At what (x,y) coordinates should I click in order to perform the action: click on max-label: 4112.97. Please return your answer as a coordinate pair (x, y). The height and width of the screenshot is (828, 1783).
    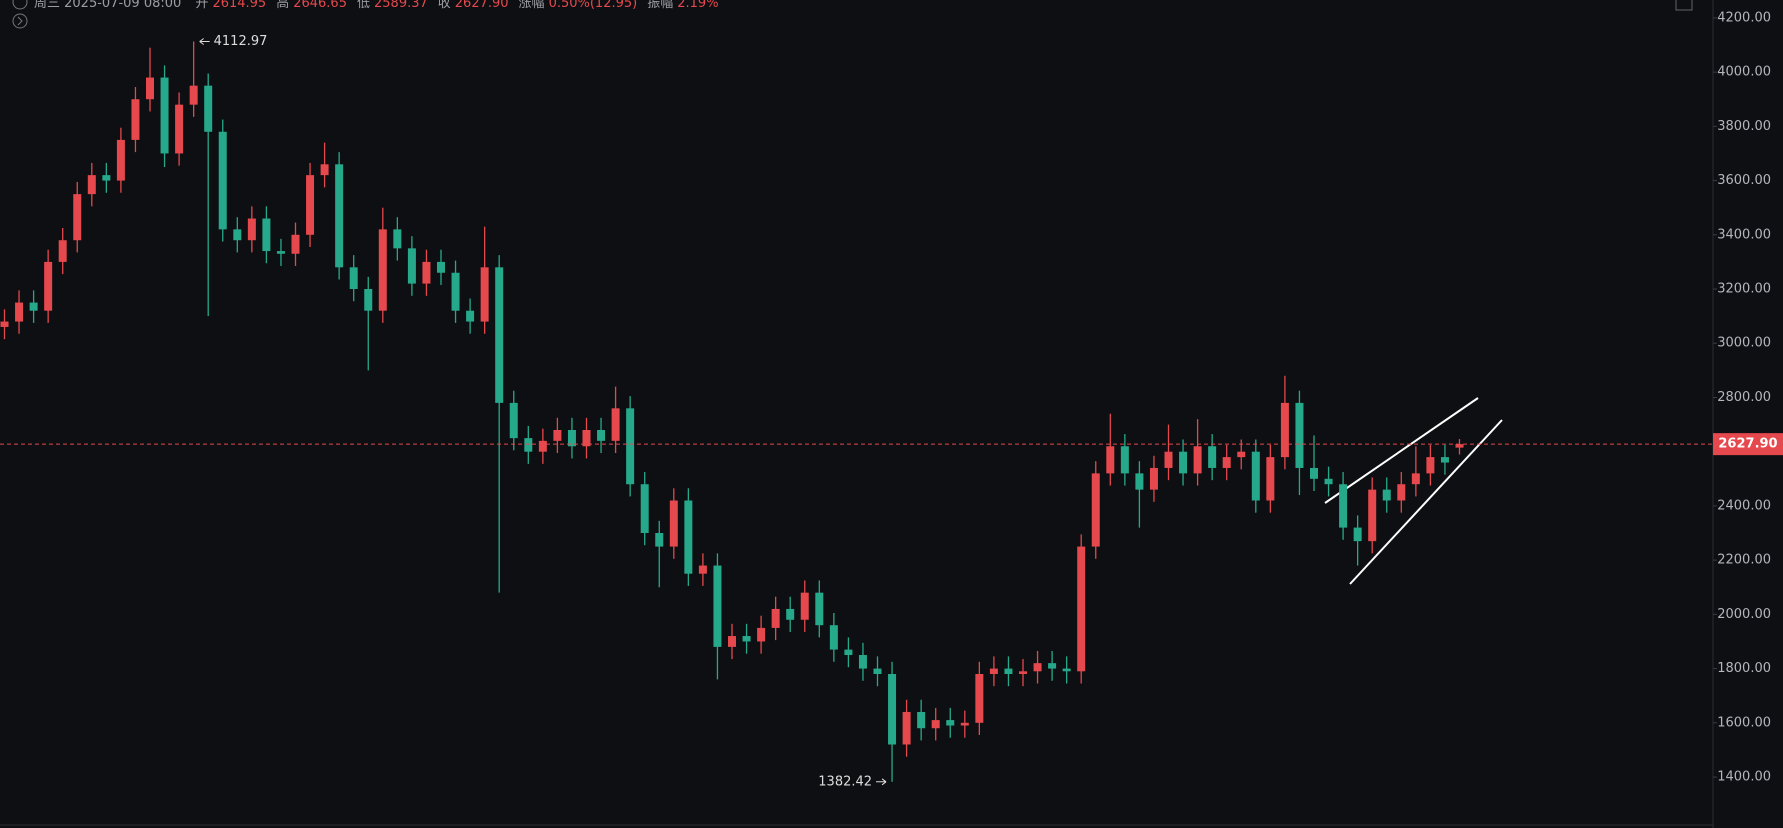
    Looking at the image, I should click on (241, 41).